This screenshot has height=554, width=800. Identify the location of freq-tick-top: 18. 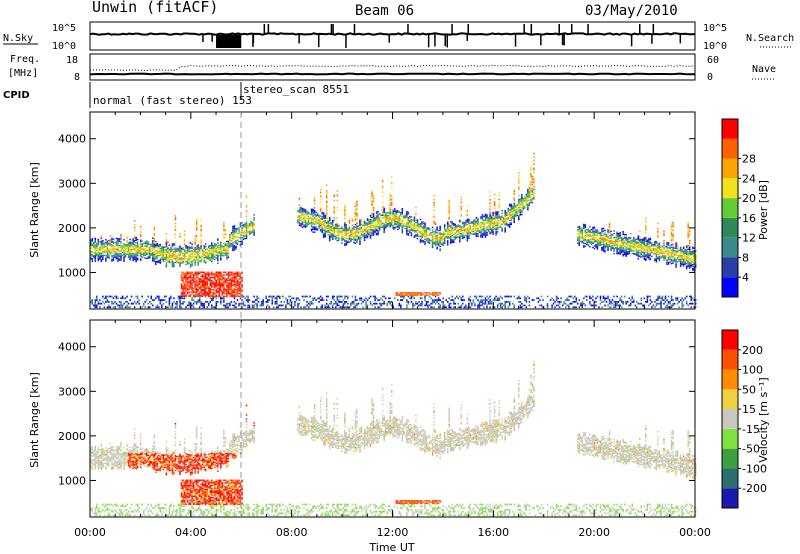
(72, 60).